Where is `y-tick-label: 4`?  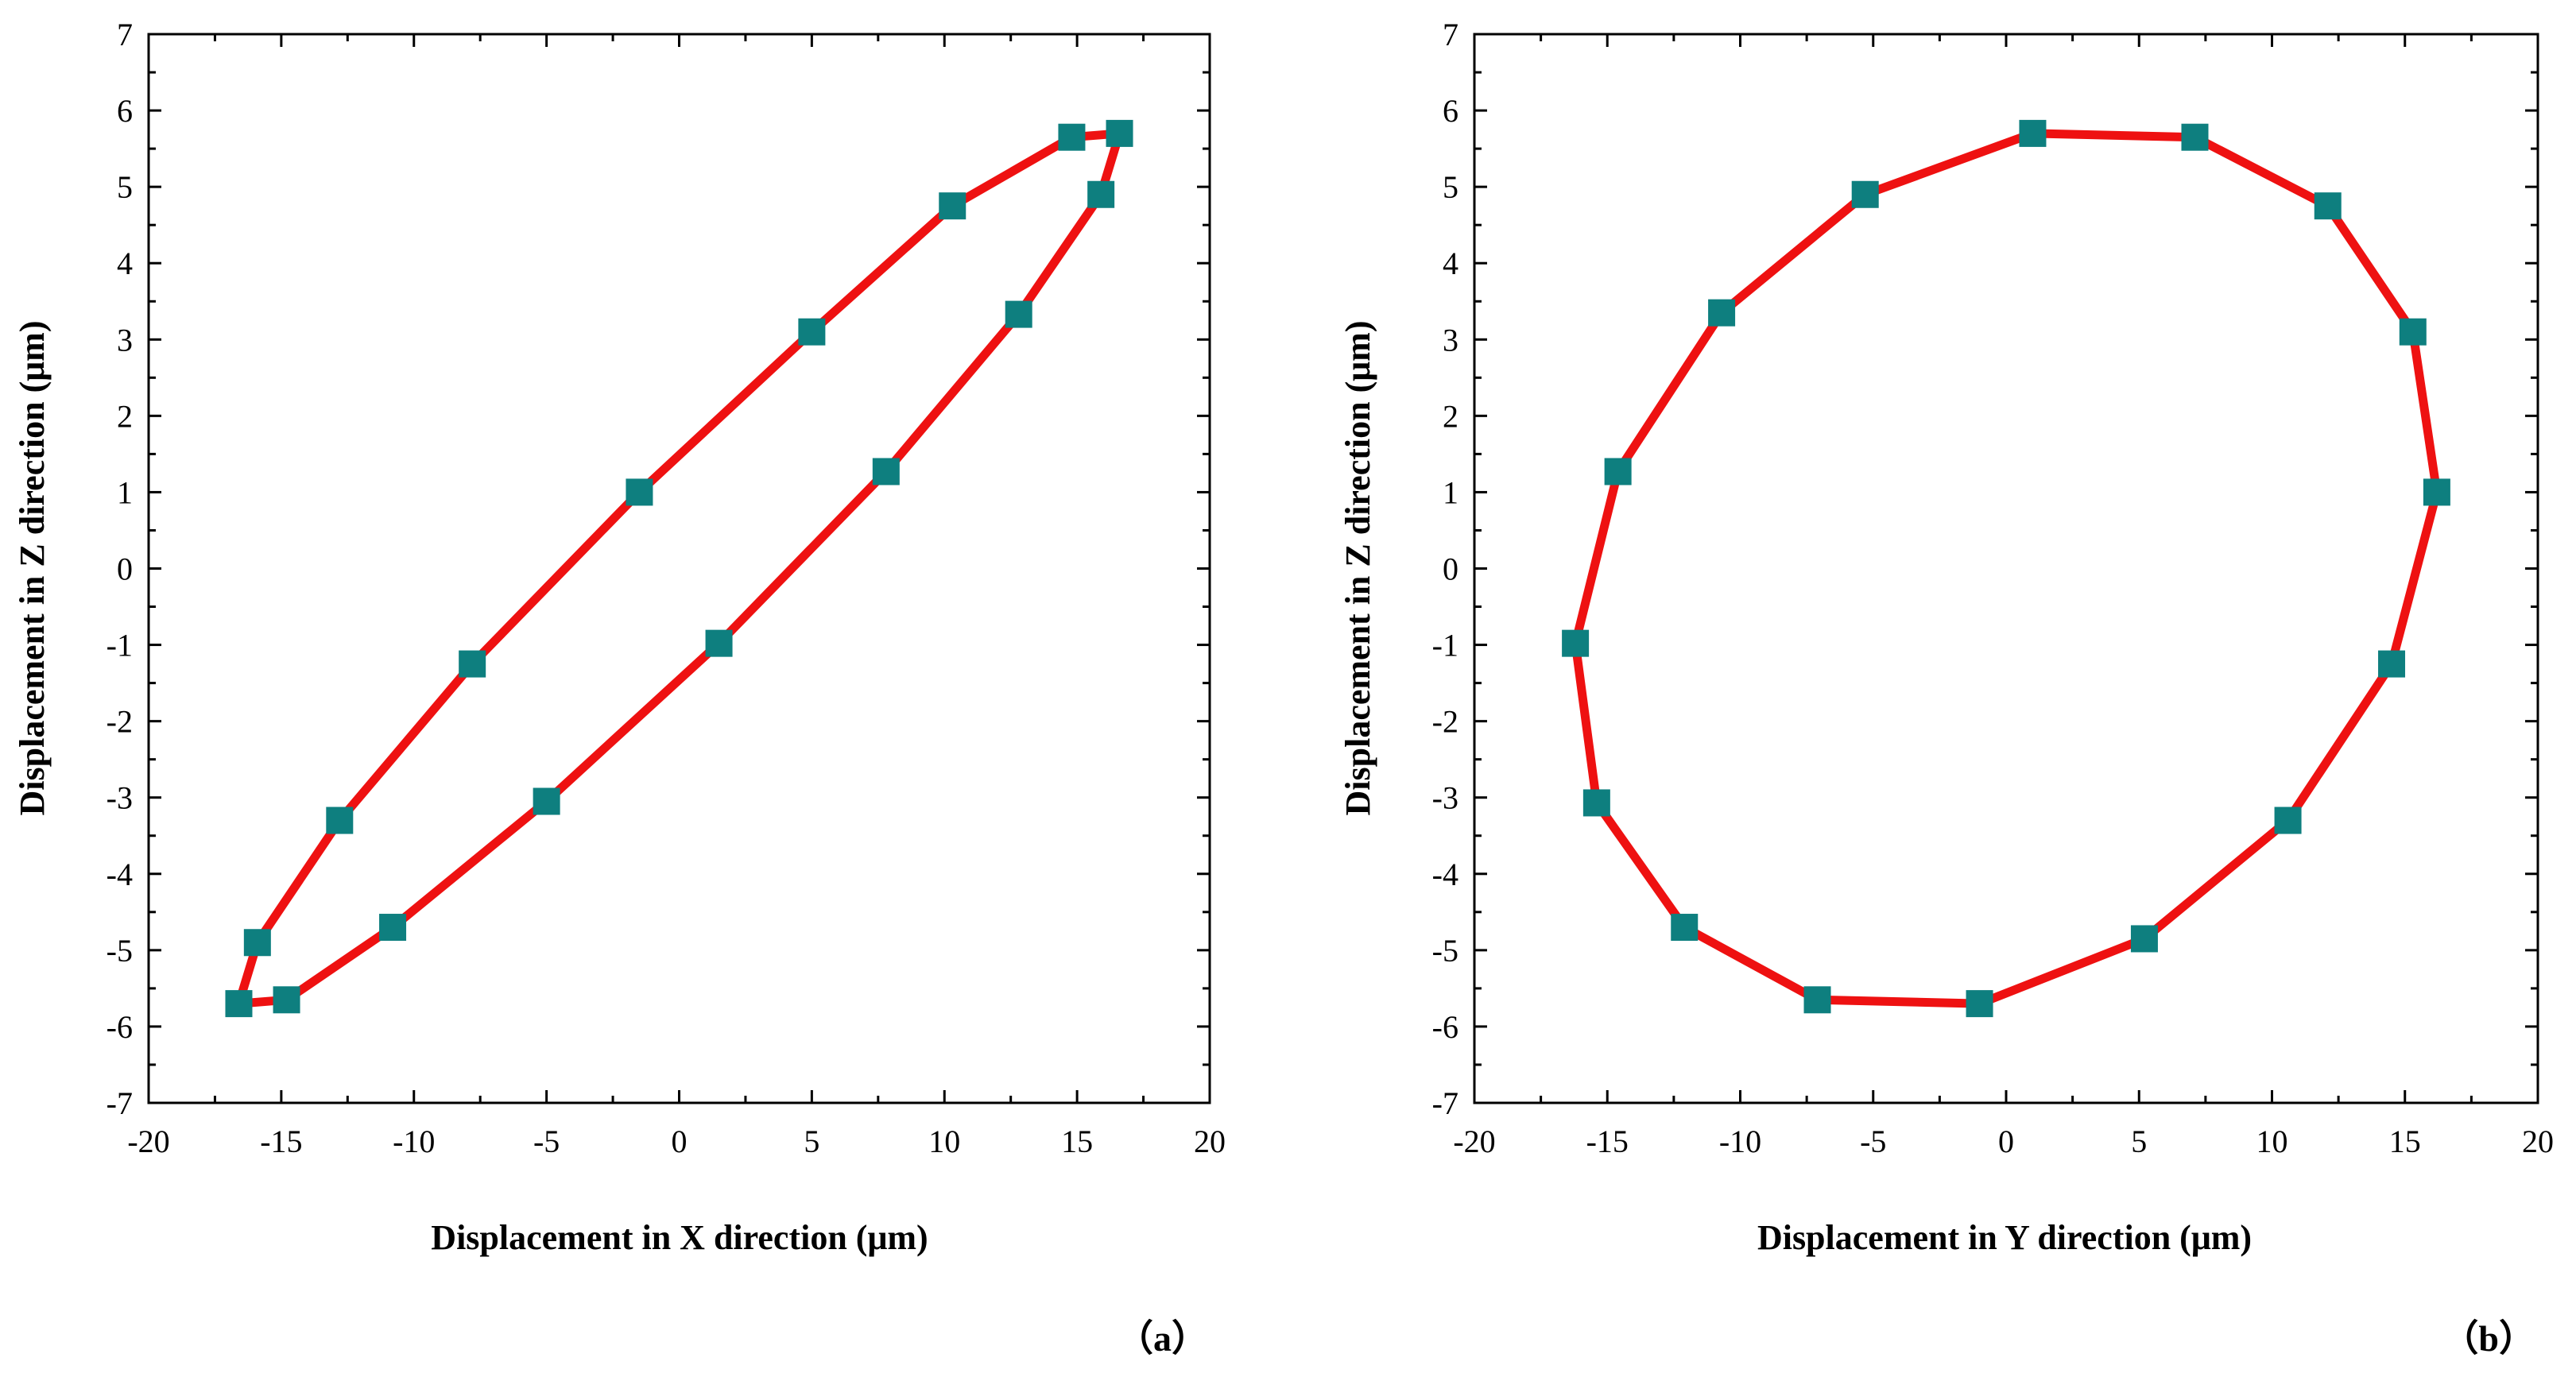 y-tick-label: 4 is located at coordinates (125, 263).